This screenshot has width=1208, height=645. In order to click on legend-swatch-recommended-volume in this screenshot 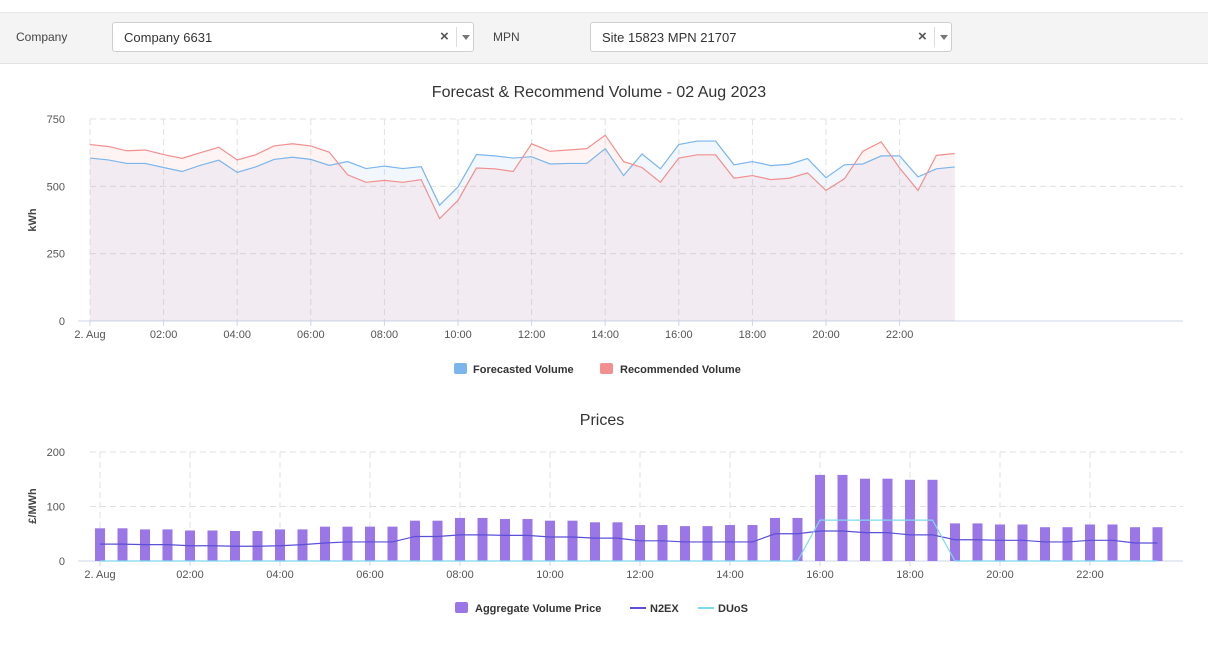, I will do `click(606, 368)`.